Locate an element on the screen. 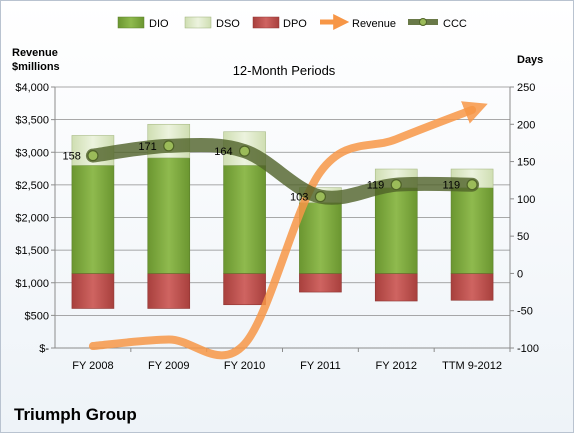 This screenshot has width=574, height=433. category-label: FY 2008 is located at coordinates (92, 366).